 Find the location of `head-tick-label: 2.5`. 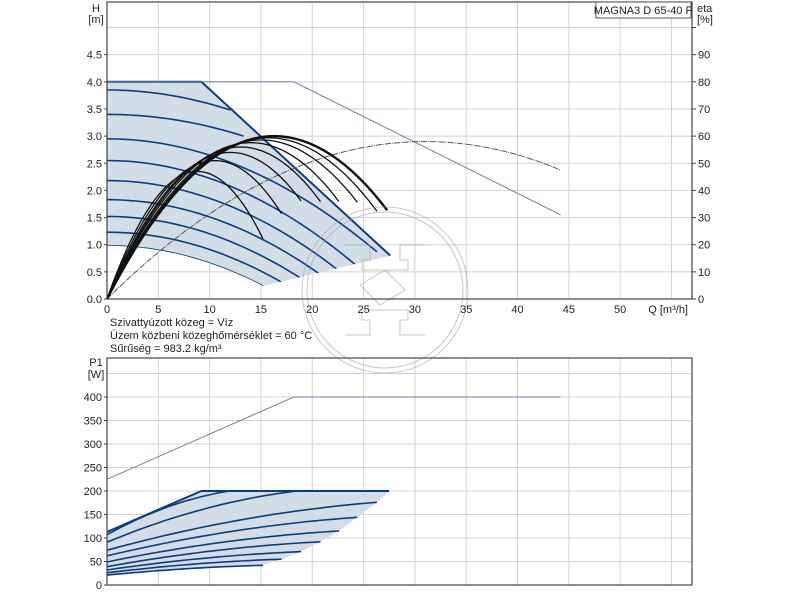

head-tick-label: 2.5 is located at coordinates (94, 164).